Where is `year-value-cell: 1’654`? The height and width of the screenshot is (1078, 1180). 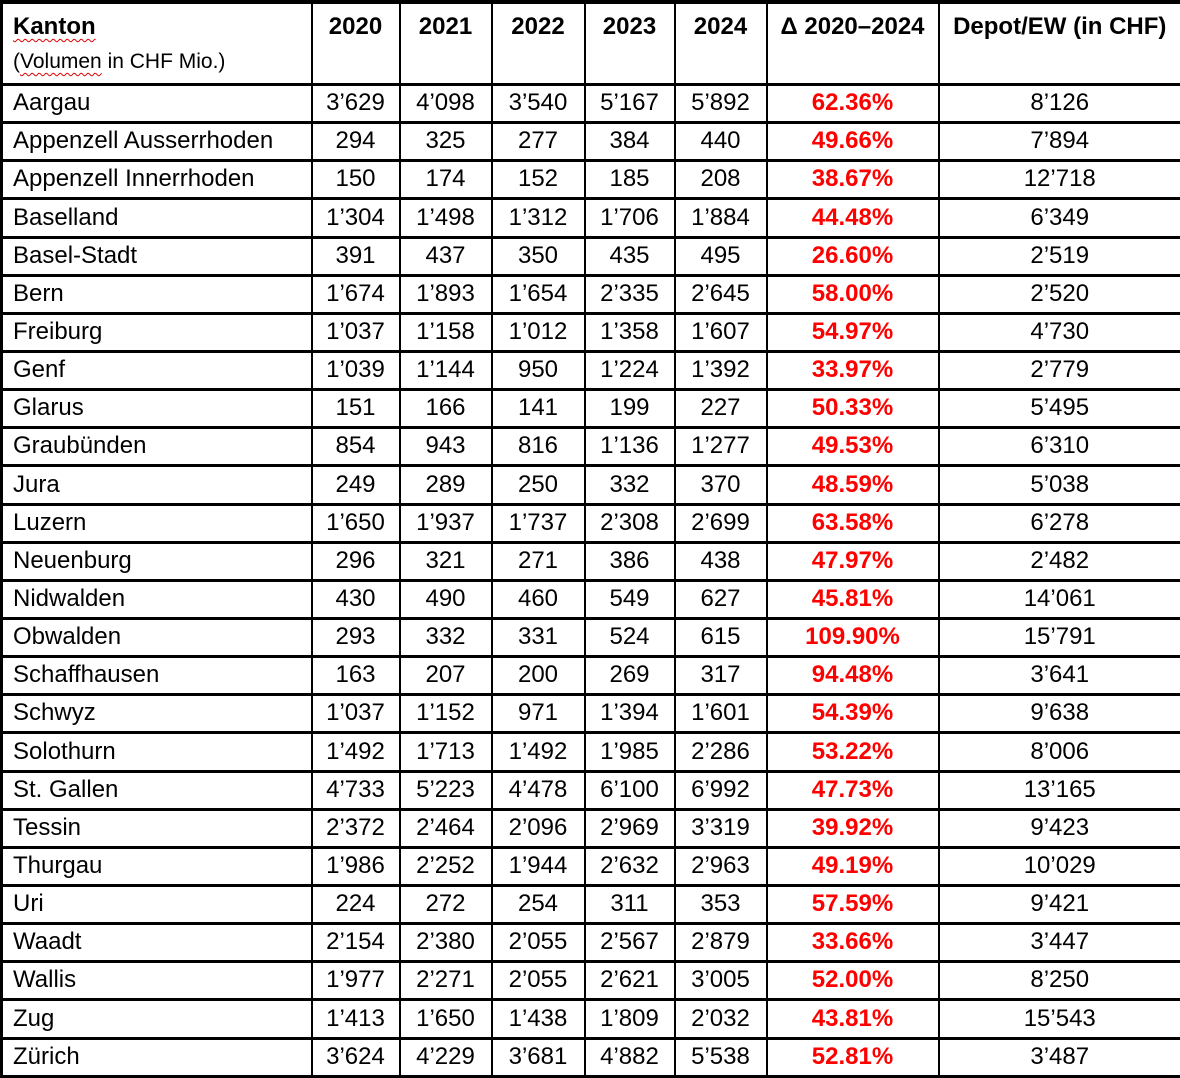
year-value-cell: 1’654 is located at coordinates (538, 294).